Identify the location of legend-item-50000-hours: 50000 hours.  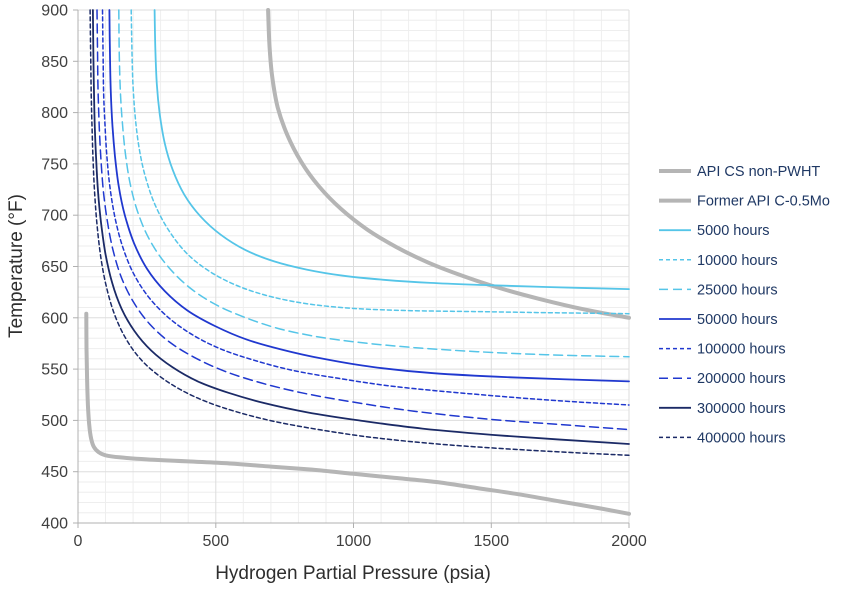
(718, 320).